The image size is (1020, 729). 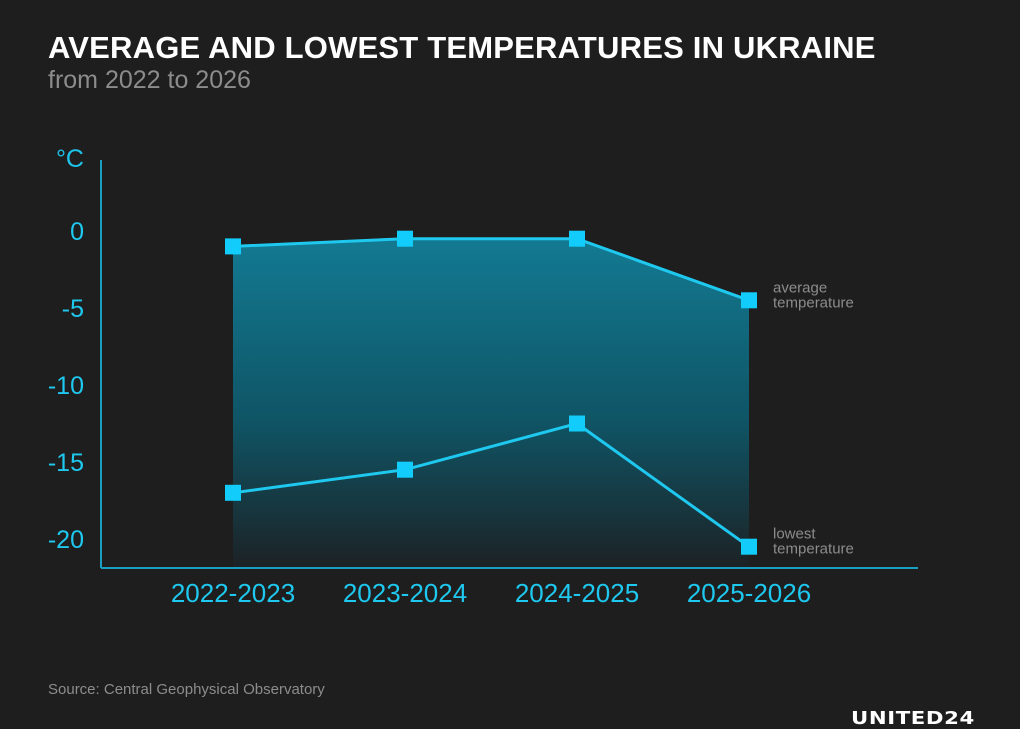 I want to click on y-tick-label: 0, so click(x=77, y=232).